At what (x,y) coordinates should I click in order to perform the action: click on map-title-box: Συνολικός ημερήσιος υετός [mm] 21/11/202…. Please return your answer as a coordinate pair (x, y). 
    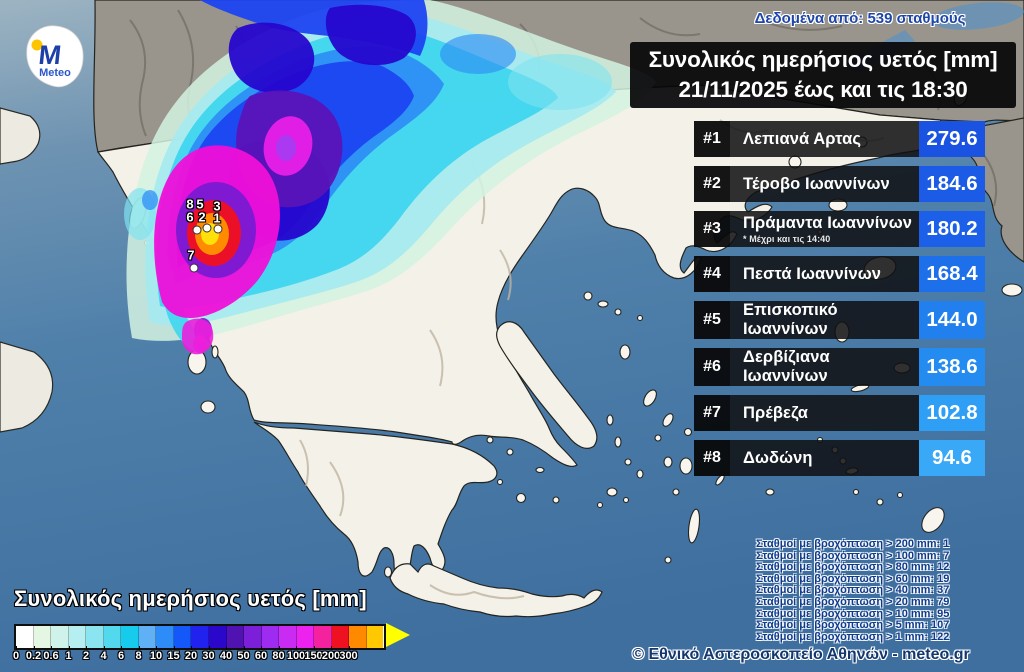
    Looking at the image, I should click on (823, 75).